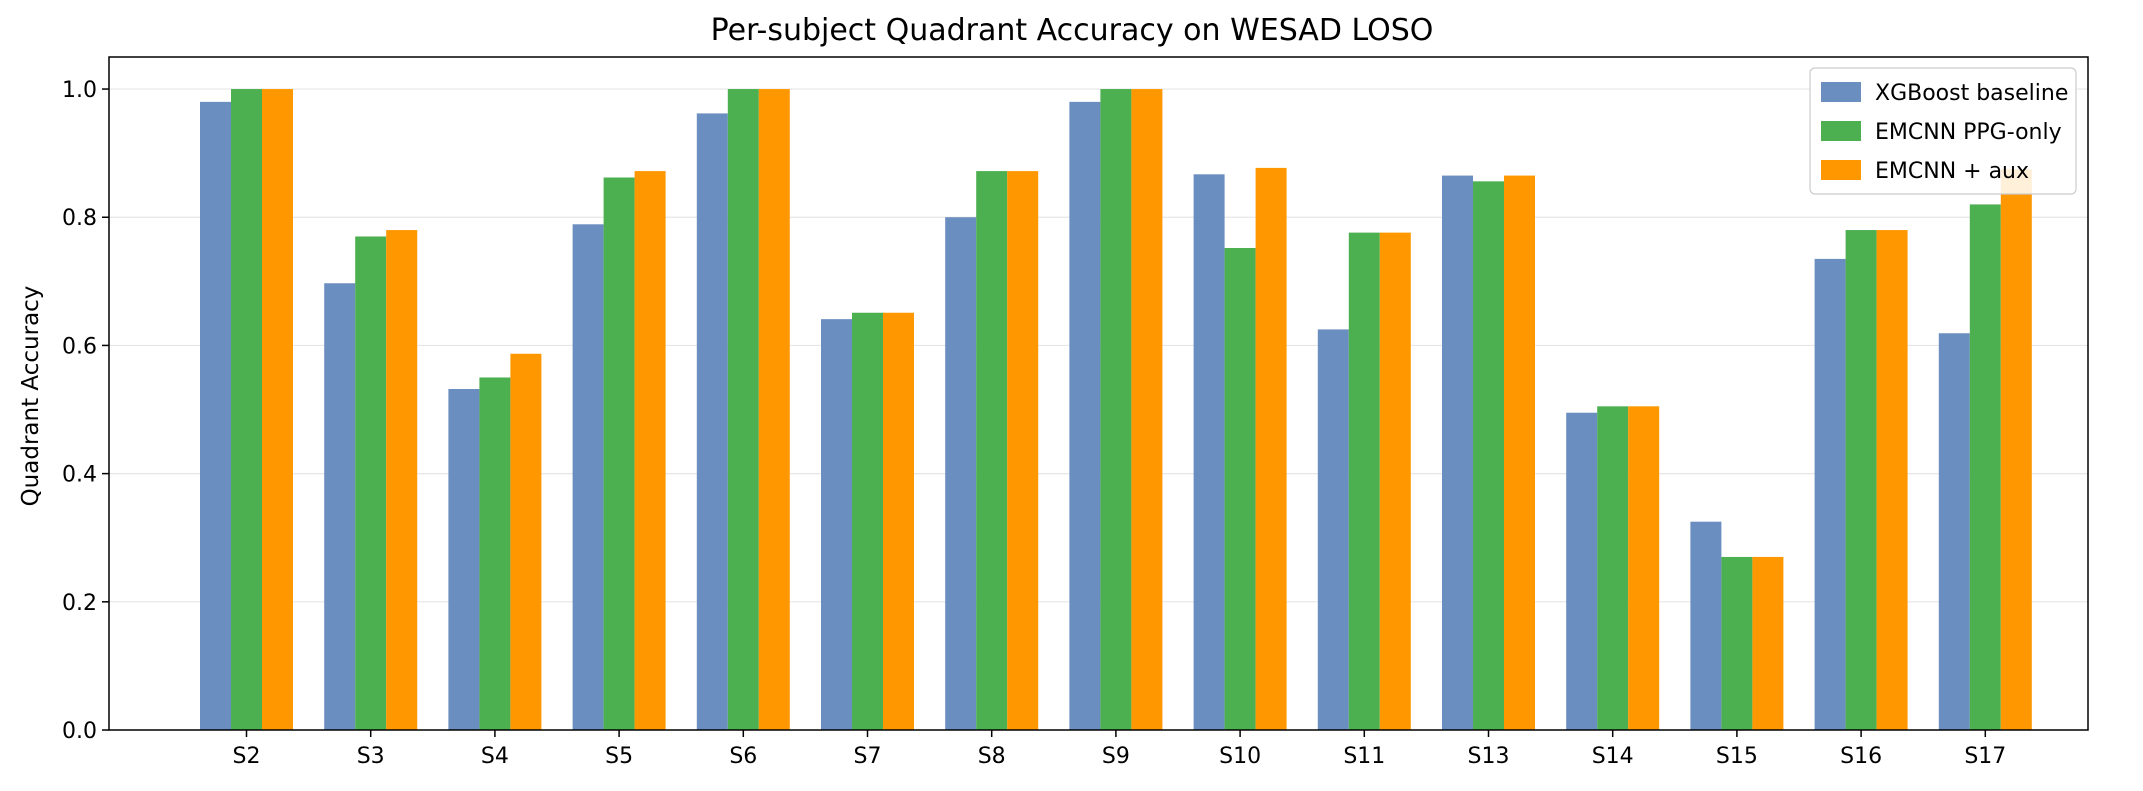  What do you see at coordinates (743, 410) in the screenshot?
I see `bar-emcnn-ppg-only-s6` at bounding box center [743, 410].